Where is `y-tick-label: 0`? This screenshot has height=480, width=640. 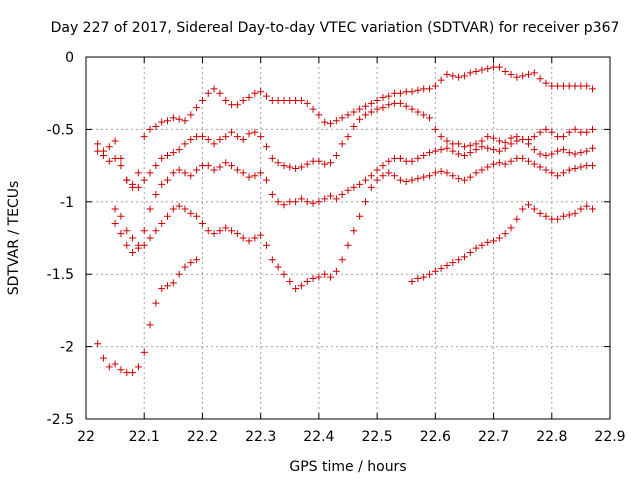 y-tick-label: 0 is located at coordinates (69, 58).